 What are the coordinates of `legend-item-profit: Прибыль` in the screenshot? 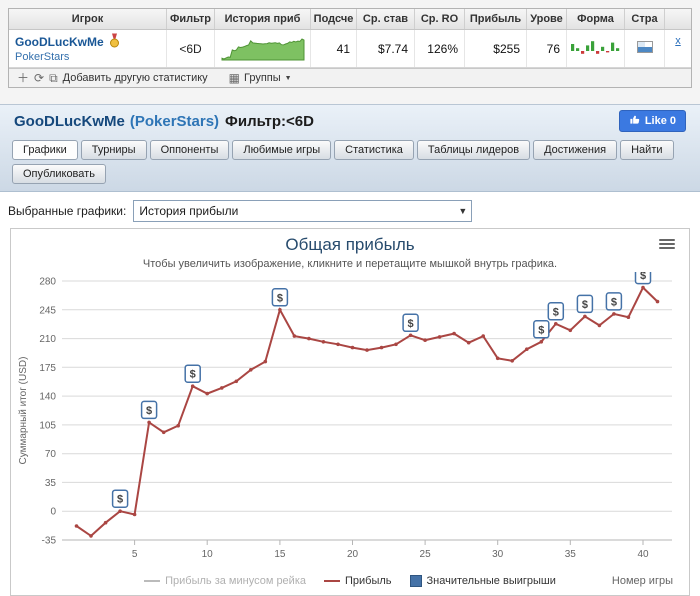 It's located at (358, 581).